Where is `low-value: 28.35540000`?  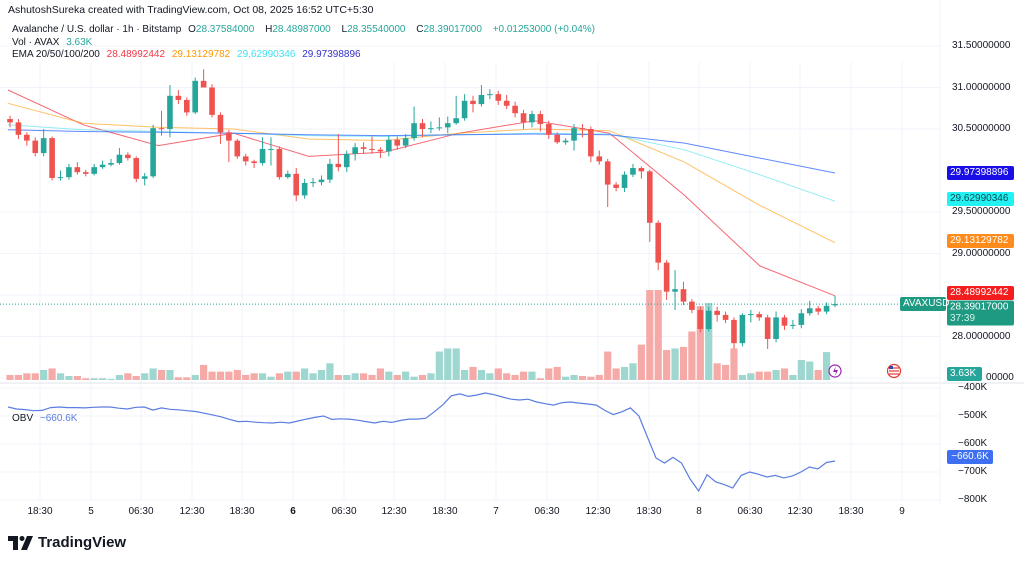
low-value: 28.35540000 is located at coordinates (376, 29).